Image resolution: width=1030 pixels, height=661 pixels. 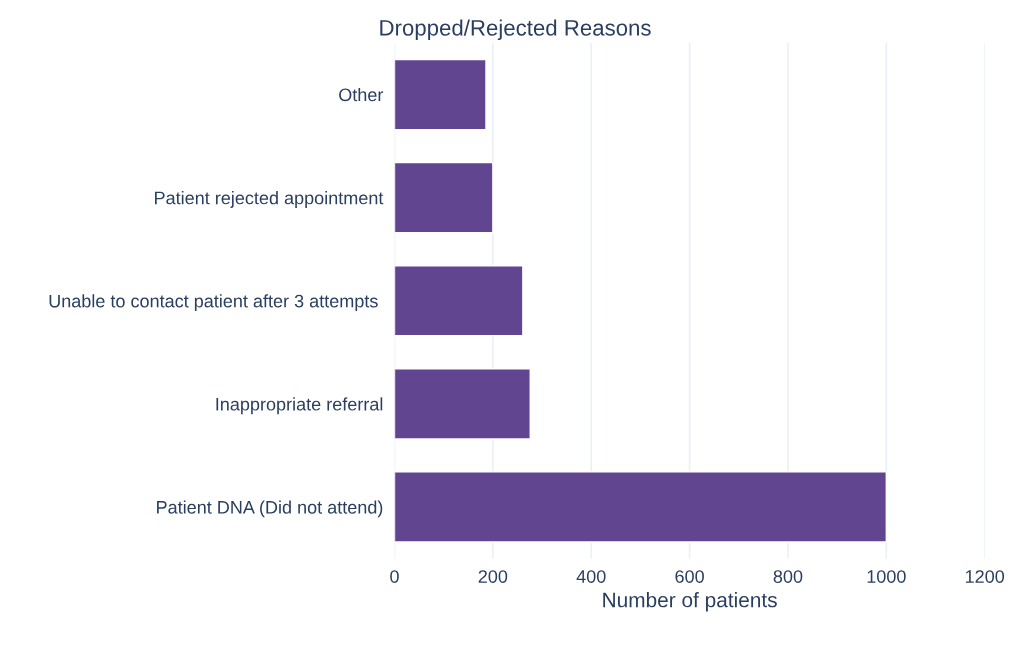 I want to click on y-tick-label: Unable to contact patient after 3 attempts, so click(x=213, y=303).